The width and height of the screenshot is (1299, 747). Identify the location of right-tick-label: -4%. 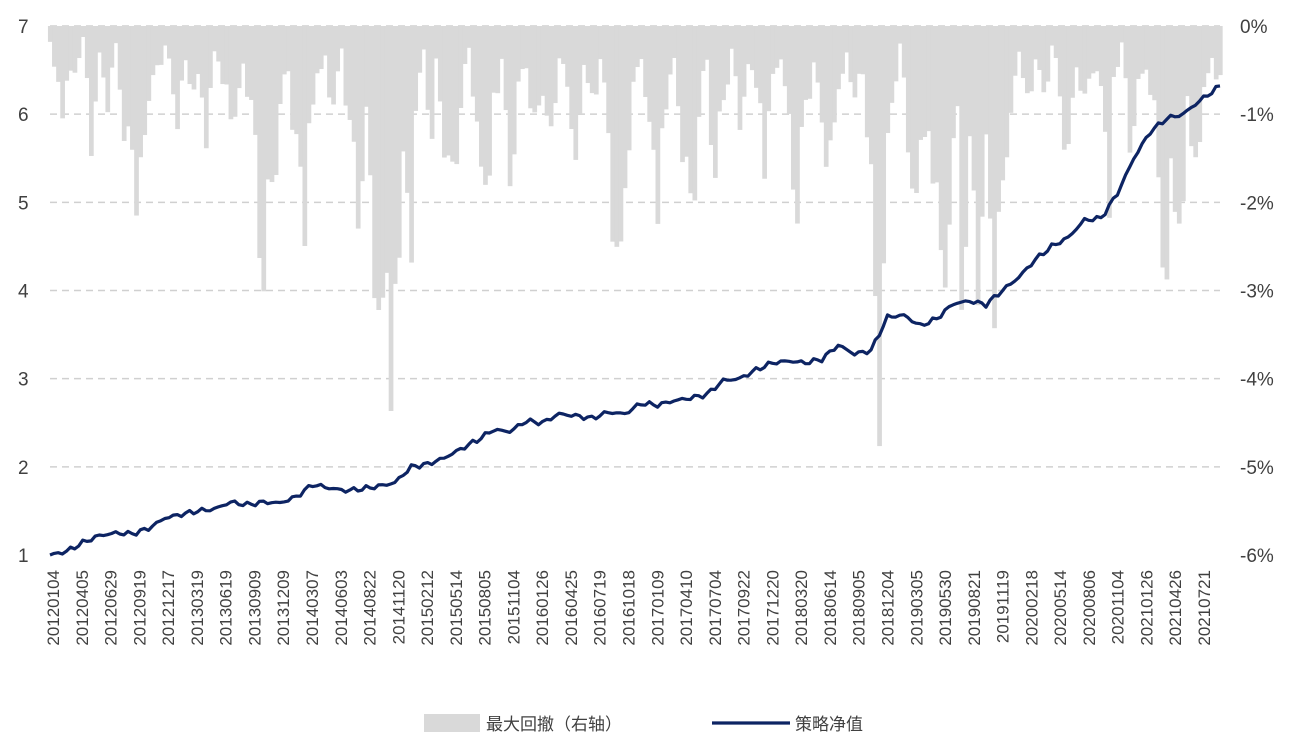
(1257, 380).